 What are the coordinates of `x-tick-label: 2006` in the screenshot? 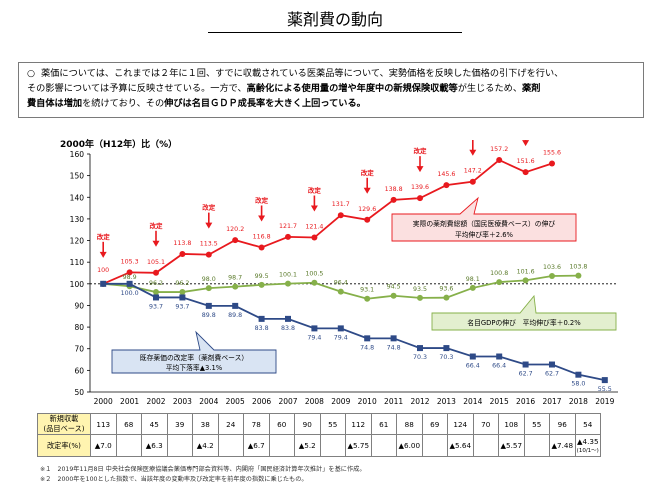 It's located at (261, 401).